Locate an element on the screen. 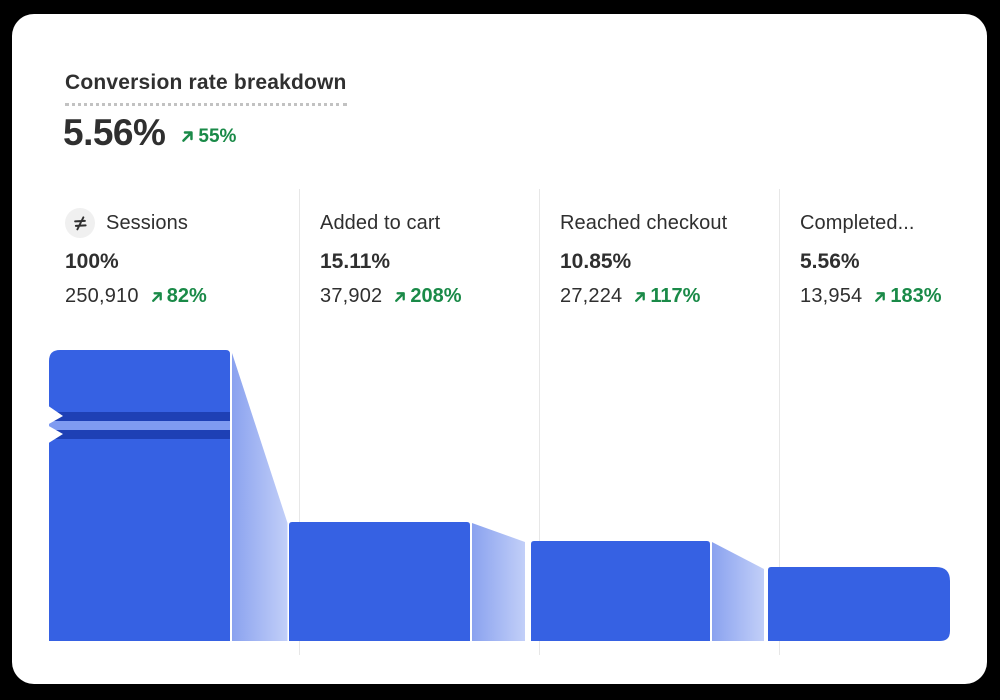  kpi-delta-badge: 55% is located at coordinates (208, 137).